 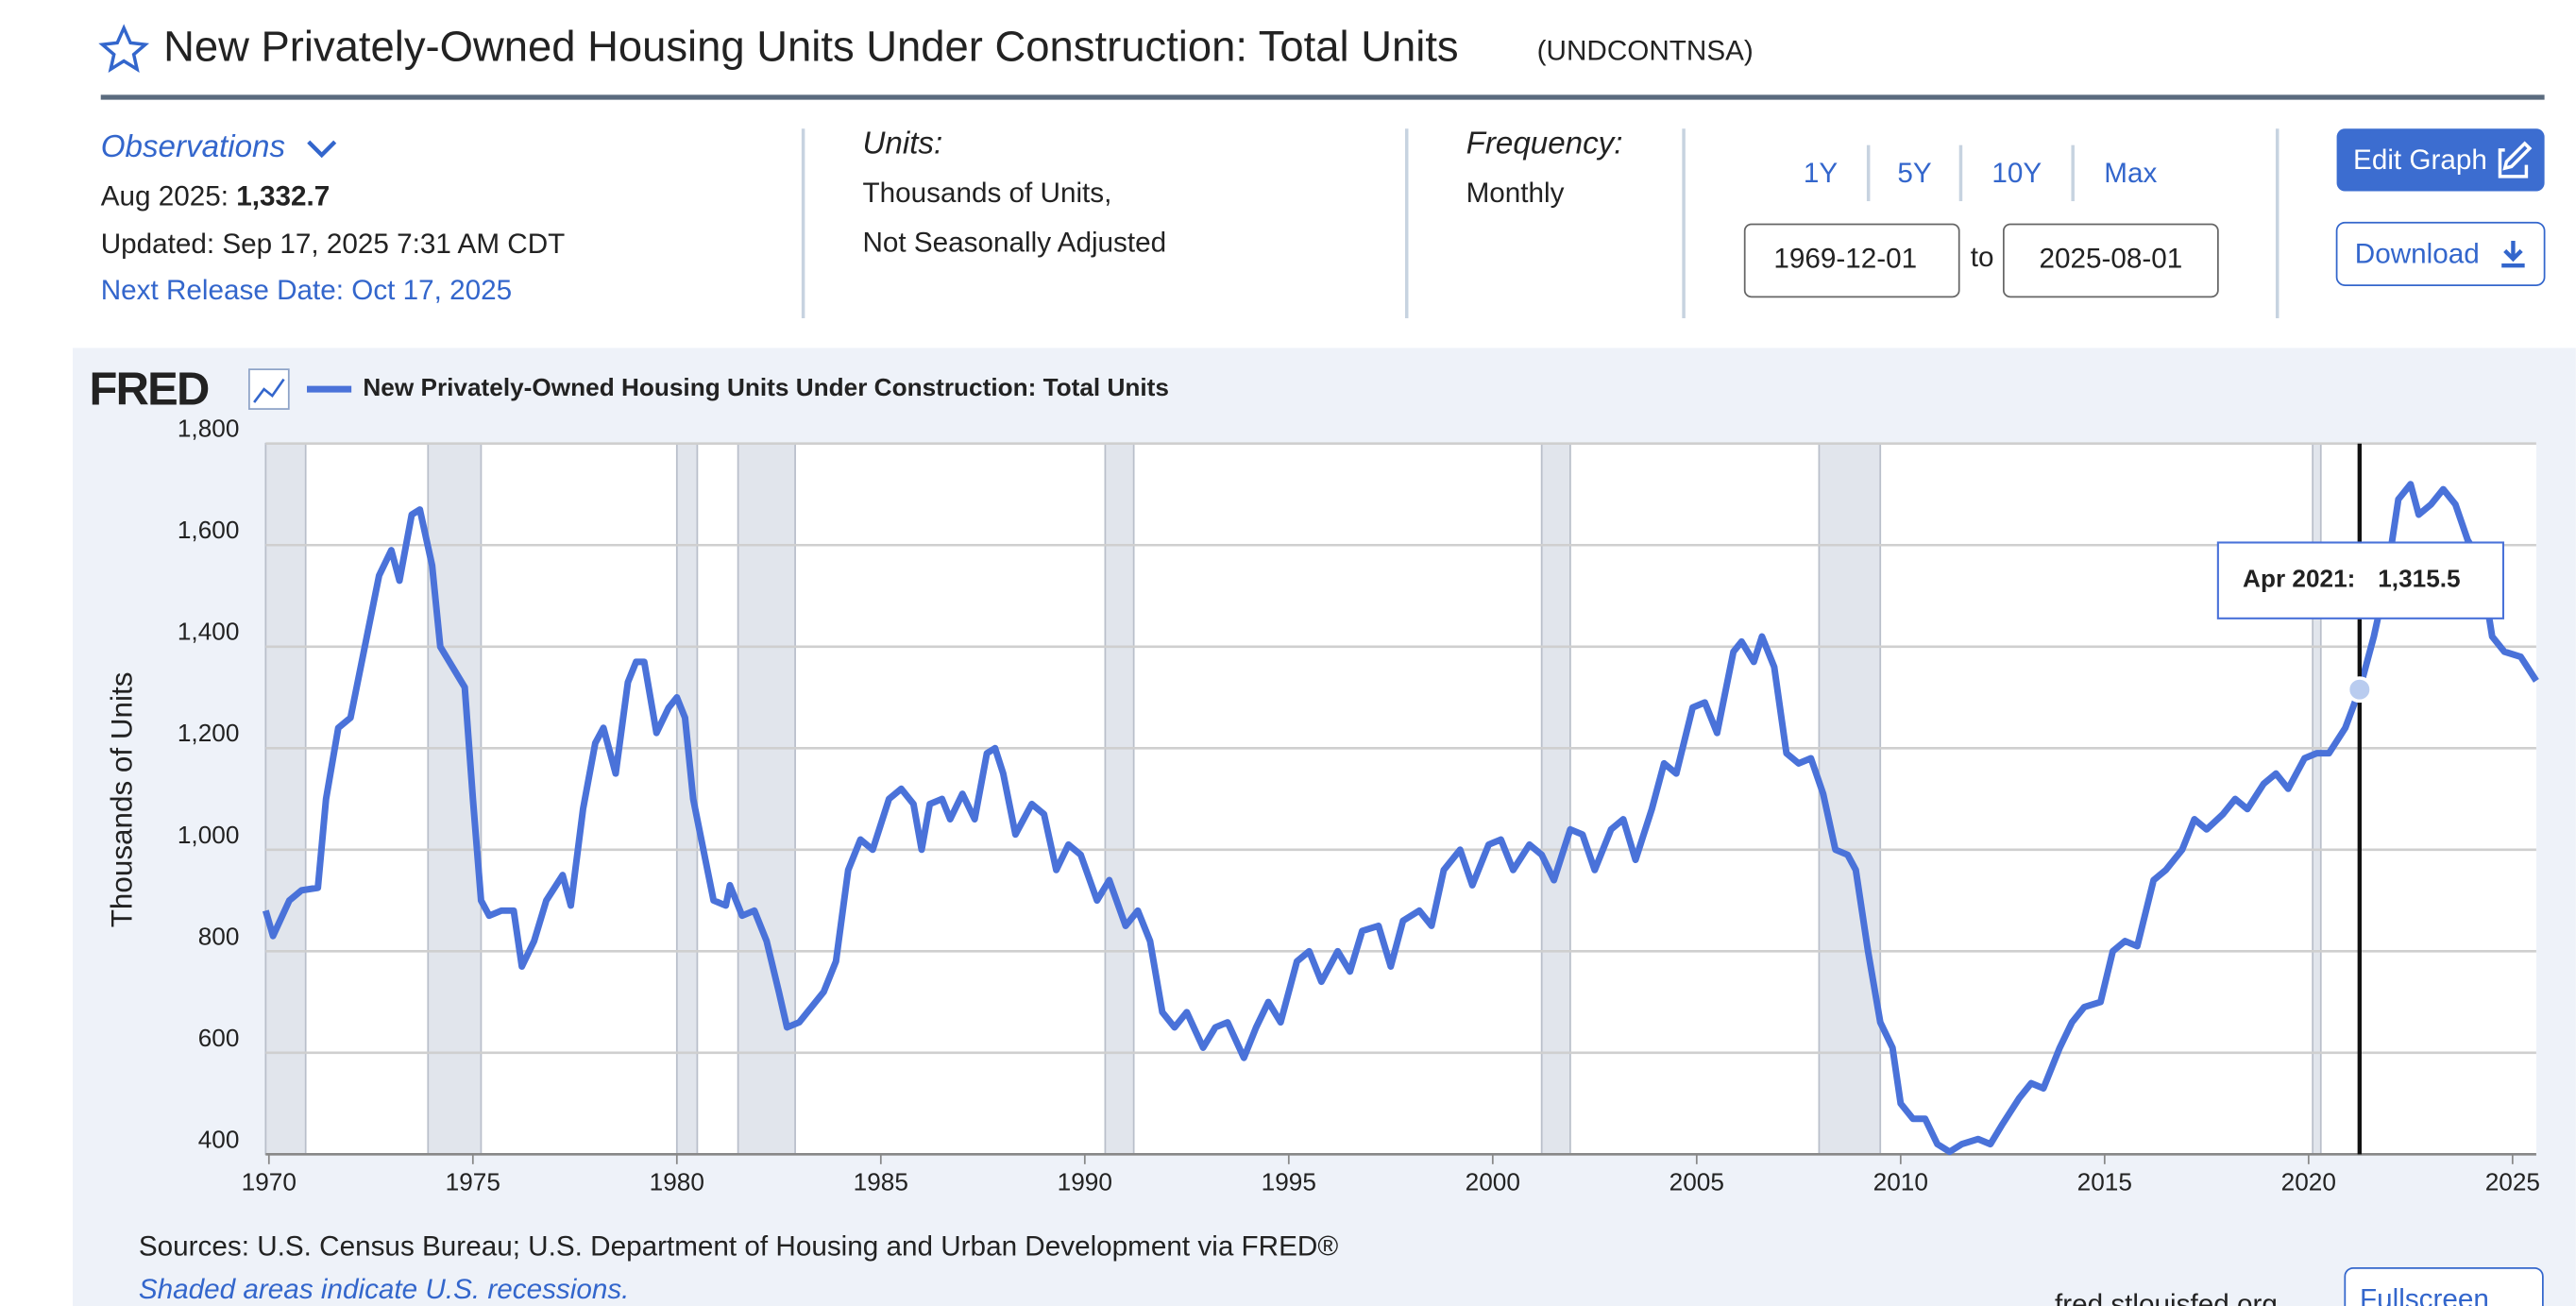 What do you see at coordinates (2104, 1182) in the screenshot?
I see `x-tick-label: 2015` at bounding box center [2104, 1182].